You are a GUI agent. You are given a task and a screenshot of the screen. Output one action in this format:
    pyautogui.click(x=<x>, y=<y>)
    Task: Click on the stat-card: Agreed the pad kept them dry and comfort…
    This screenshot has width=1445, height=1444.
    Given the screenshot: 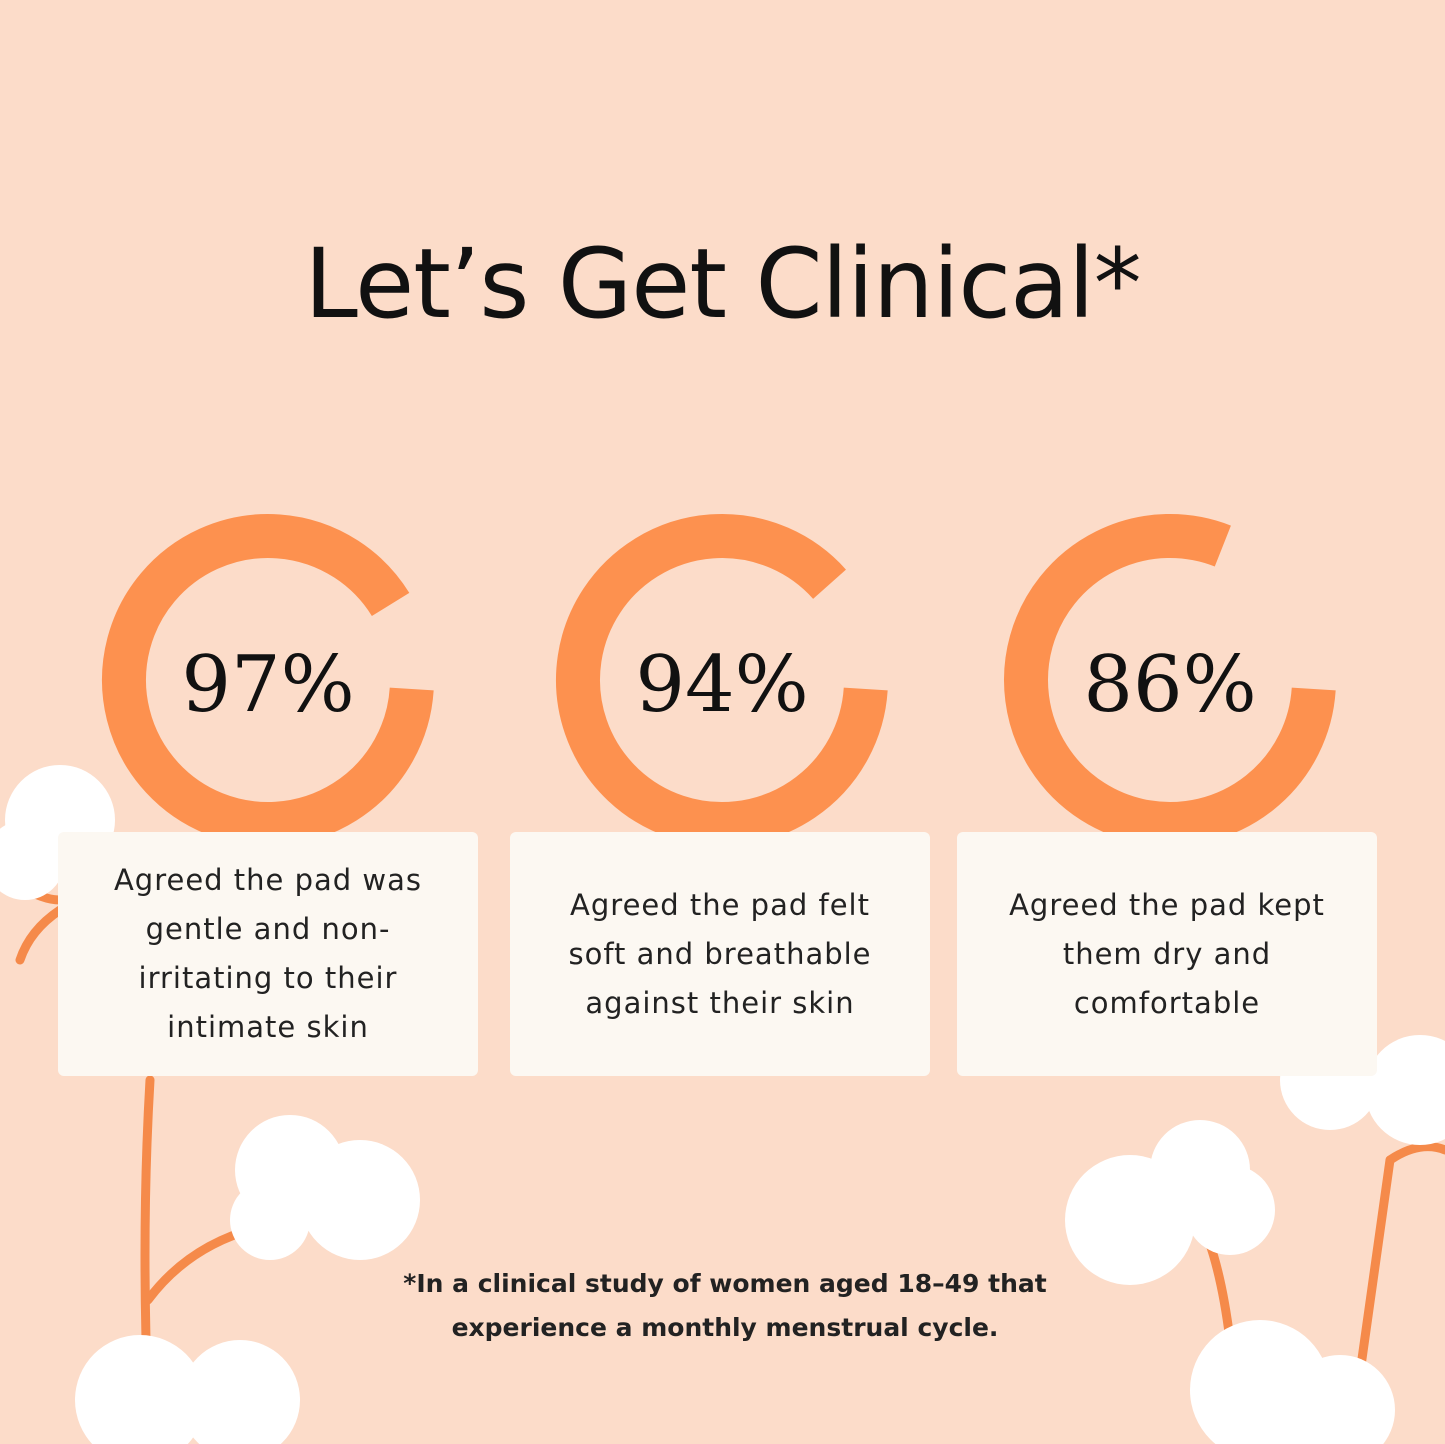 What is the action you would take?
    pyautogui.click(x=1167, y=954)
    